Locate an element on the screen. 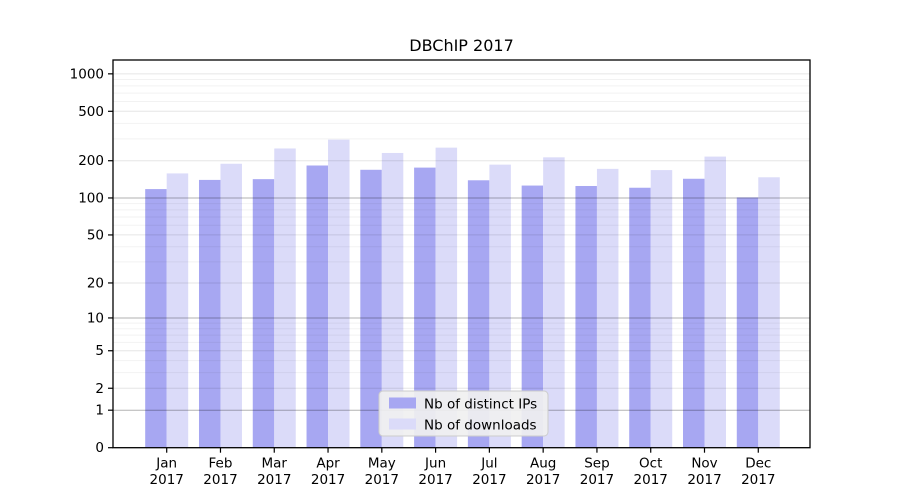 This screenshot has height=504, width=900. y-tick-label-500: 500 is located at coordinates (91, 112).